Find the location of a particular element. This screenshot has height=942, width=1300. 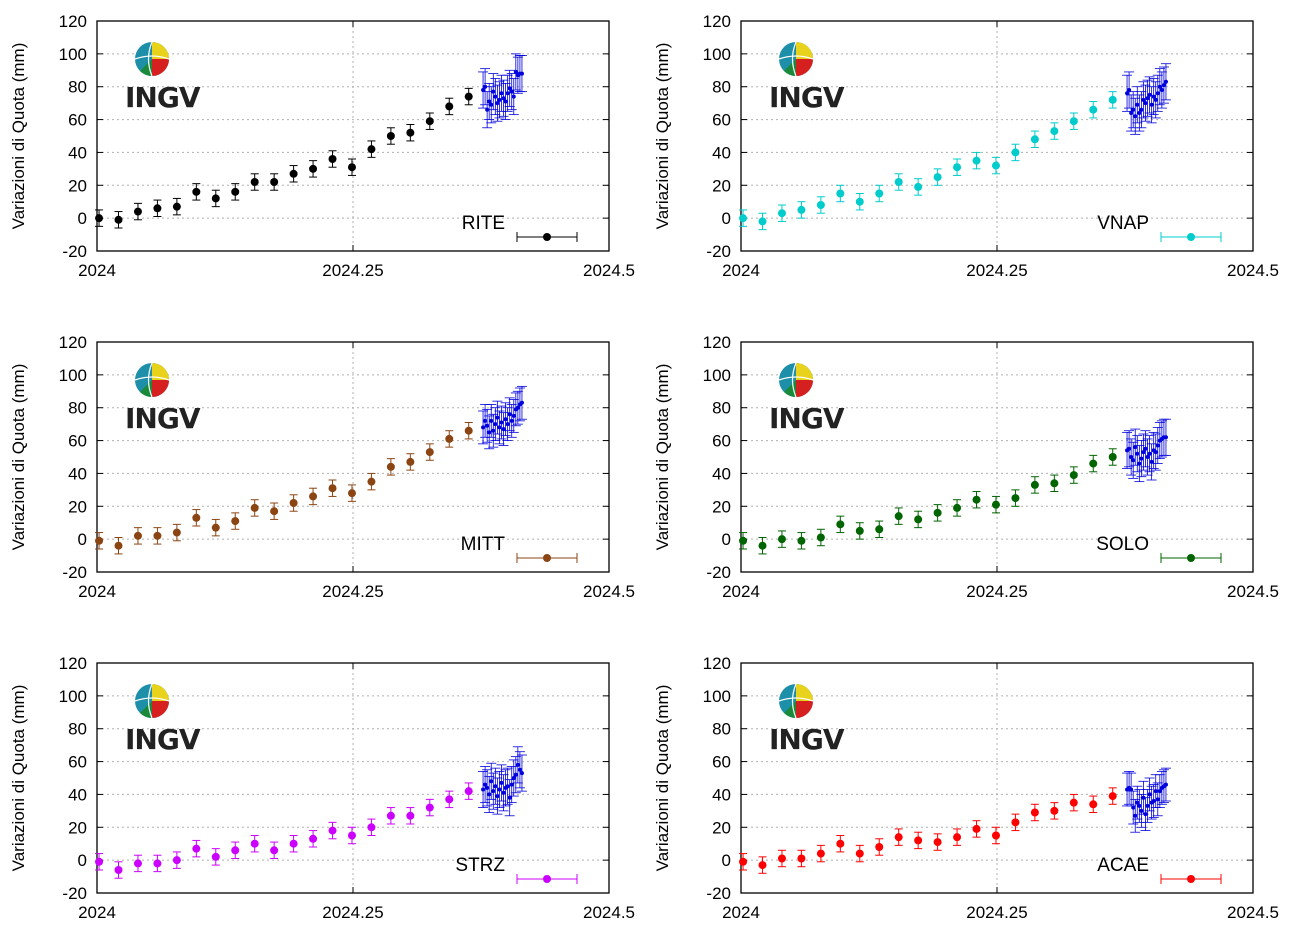

legend-label: STRZ is located at coordinates (480, 865).